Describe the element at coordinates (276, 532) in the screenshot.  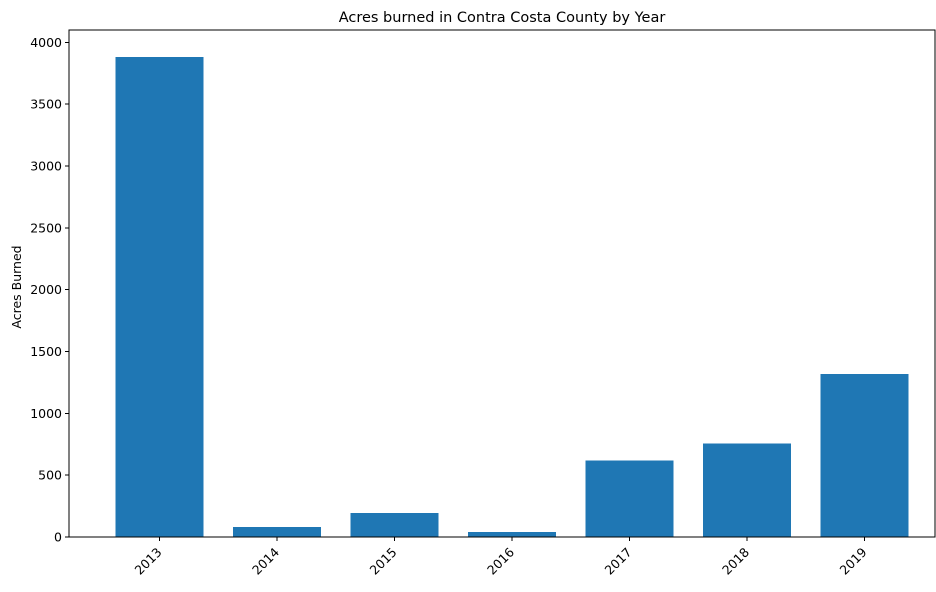
I see `bar-2014` at that location.